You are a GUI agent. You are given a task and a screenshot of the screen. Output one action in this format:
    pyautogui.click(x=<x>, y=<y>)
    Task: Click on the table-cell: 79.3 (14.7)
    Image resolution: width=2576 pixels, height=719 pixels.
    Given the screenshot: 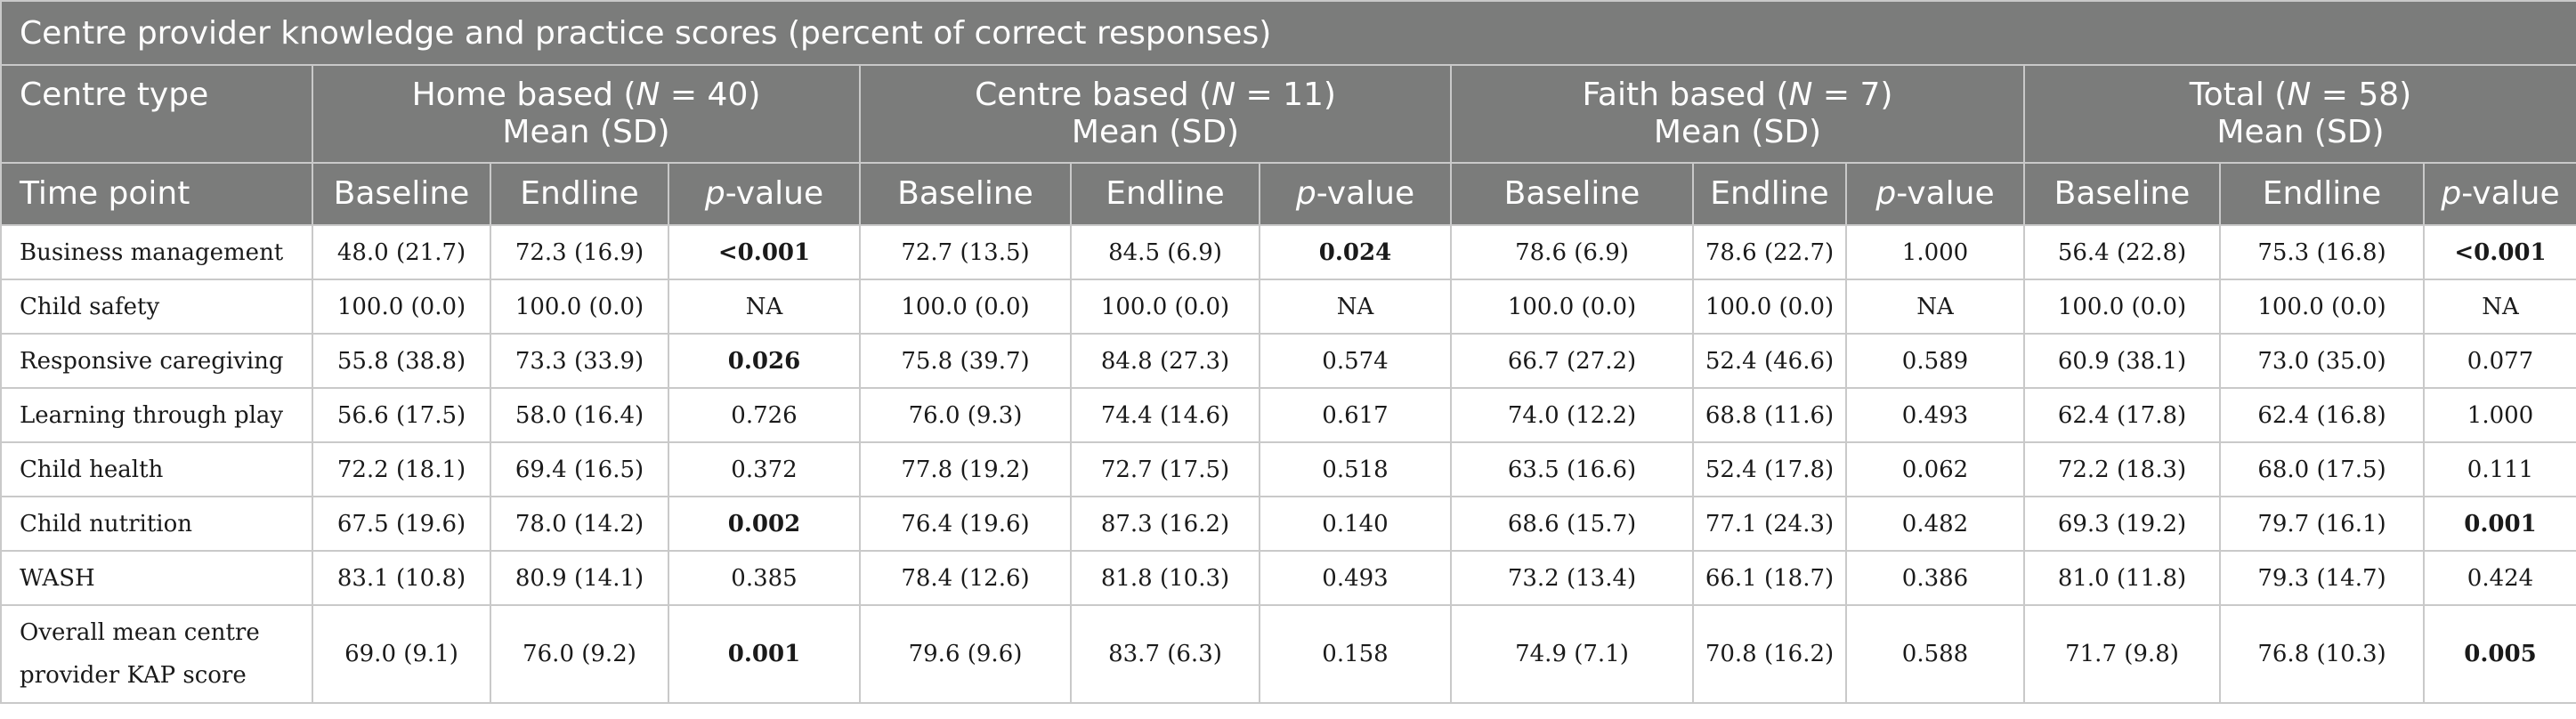 What is the action you would take?
    pyautogui.click(x=2322, y=578)
    